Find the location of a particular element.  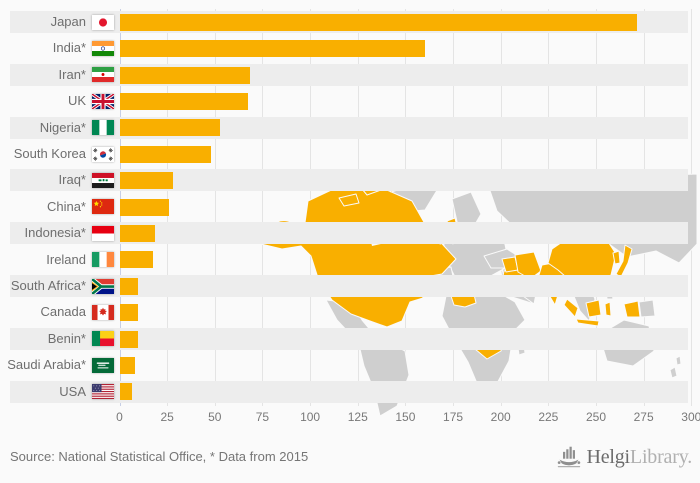

flag-ireland-icon is located at coordinates (103, 260).